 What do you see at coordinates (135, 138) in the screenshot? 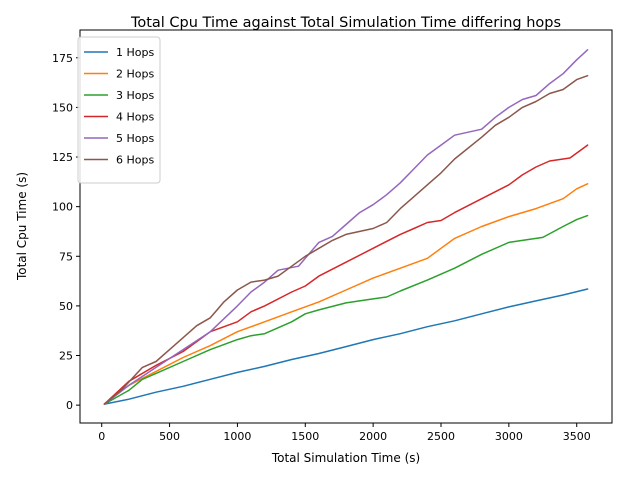
I see `legend-entry: 5 Hops` at bounding box center [135, 138].